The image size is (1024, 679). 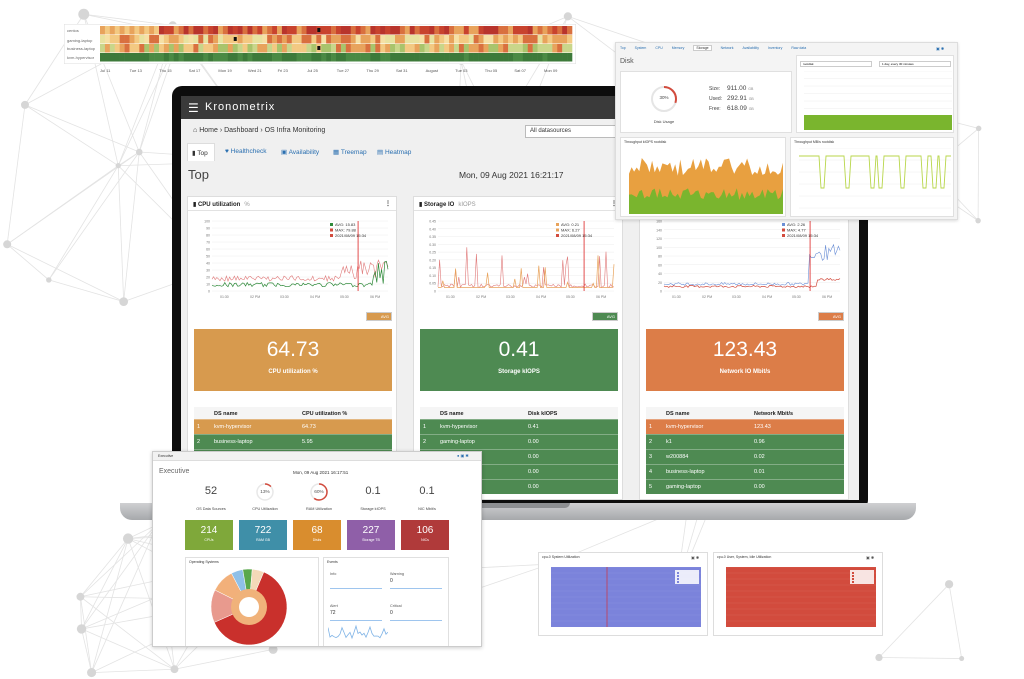 I want to click on y-tick-label: 60, so click(x=660, y=265).